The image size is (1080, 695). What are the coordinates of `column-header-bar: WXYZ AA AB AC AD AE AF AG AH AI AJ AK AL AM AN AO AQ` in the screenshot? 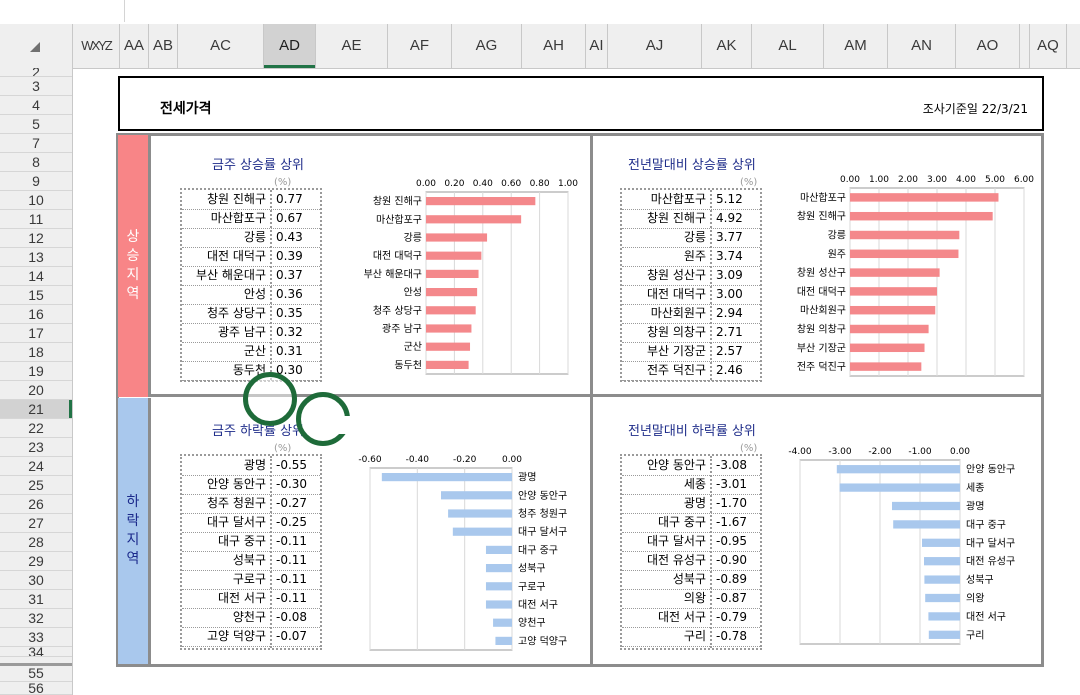 It's located at (540, 46).